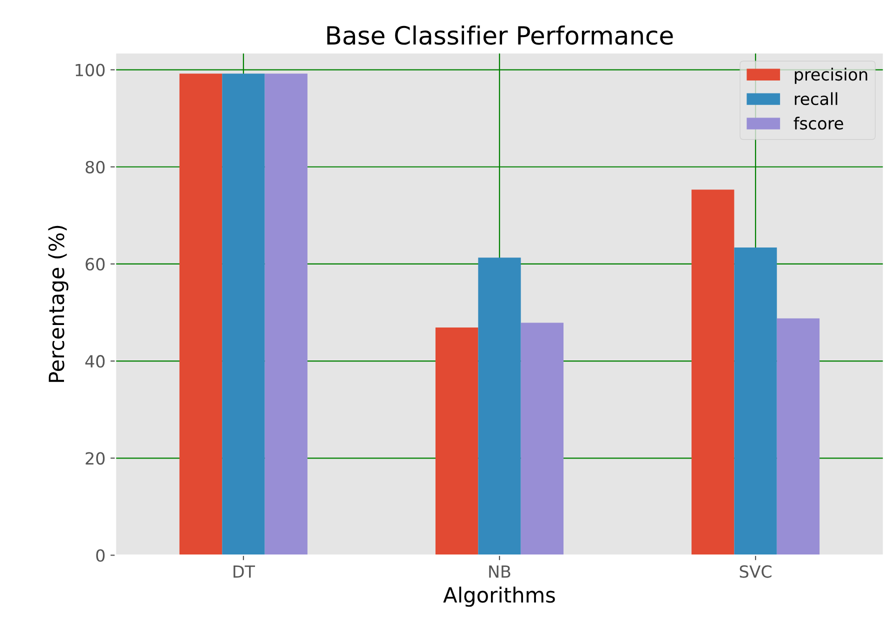  Describe the element at coordinates (816, 99) in the screenshot. I see `legend-label: recall` at that location.